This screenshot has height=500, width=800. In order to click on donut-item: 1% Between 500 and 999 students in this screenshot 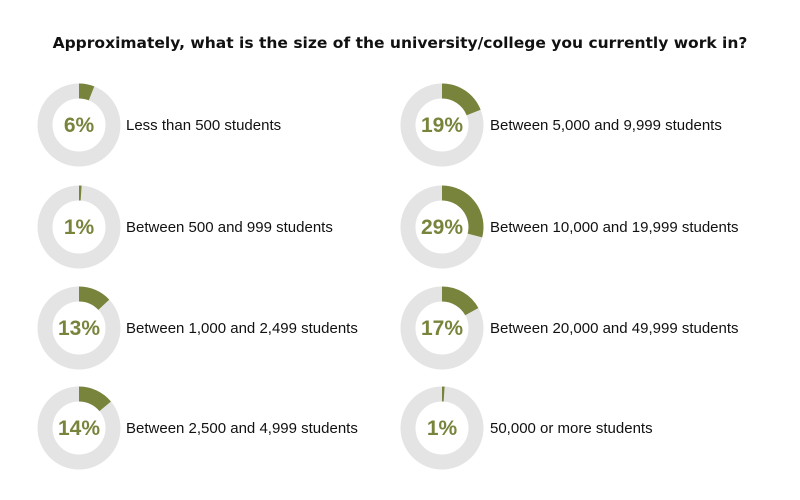, I will do `click(185, 227)`.